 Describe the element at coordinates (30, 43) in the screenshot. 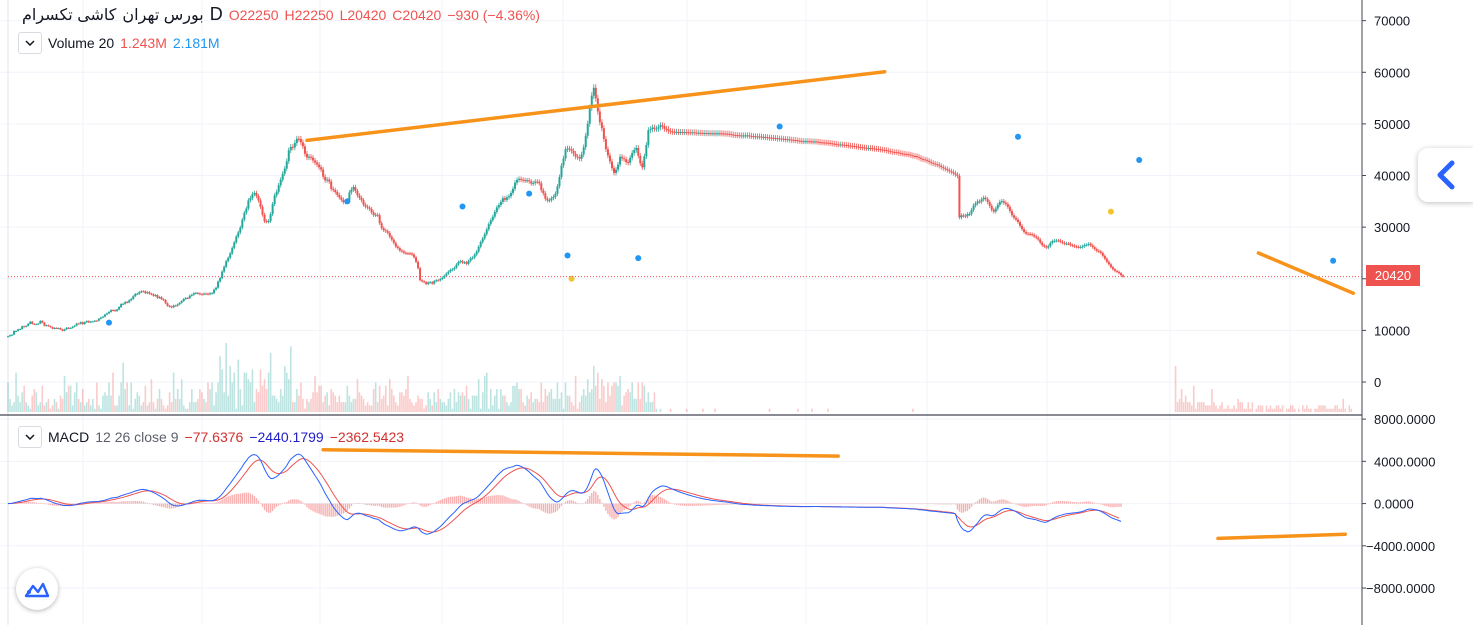

I see `volume-collapse-button` at that location.